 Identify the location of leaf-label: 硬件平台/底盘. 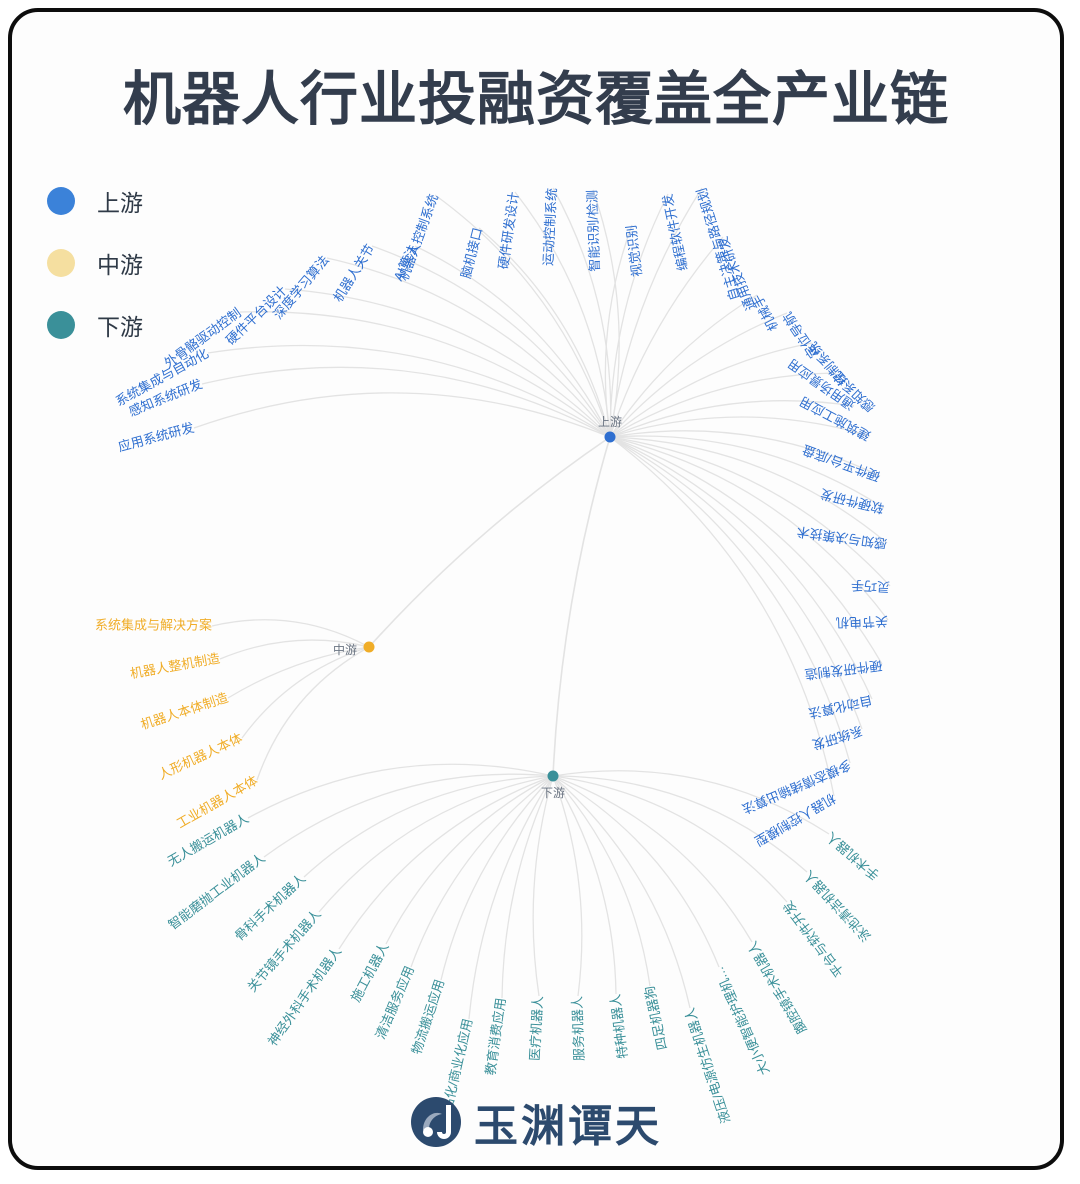
(841, 463).